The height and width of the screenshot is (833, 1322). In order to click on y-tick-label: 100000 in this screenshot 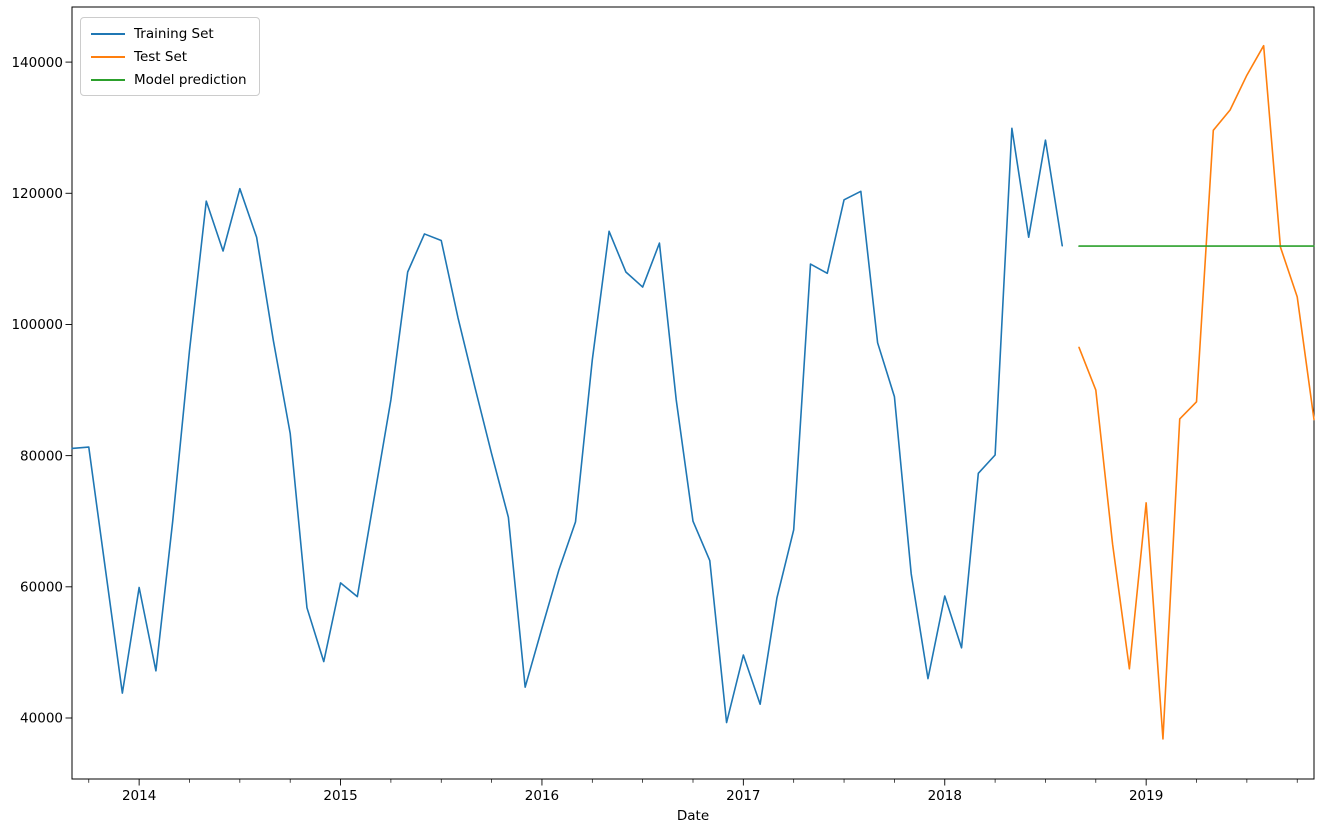, I will do `click(37, 325)`.